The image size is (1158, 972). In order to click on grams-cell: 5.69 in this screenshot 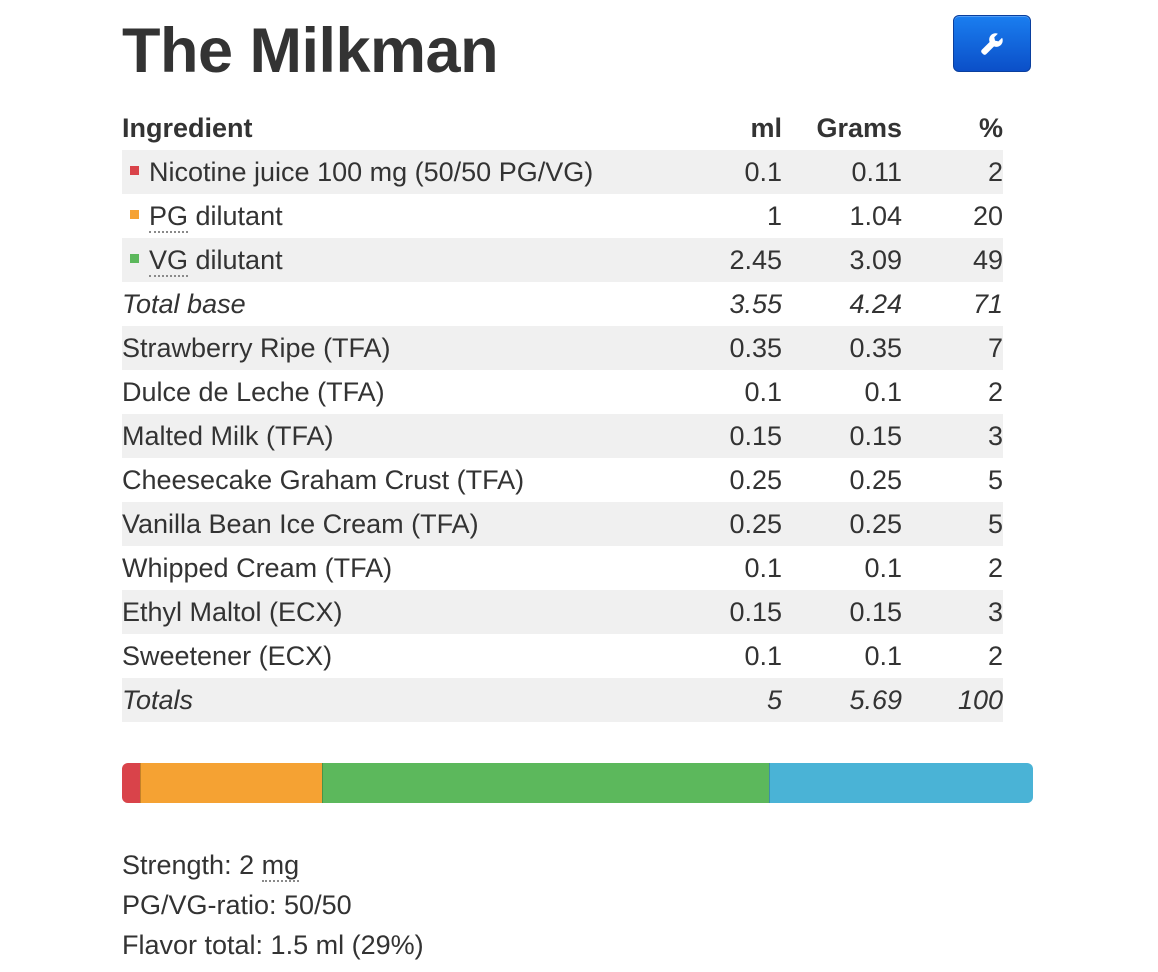, I will do `click(842, 700)`.